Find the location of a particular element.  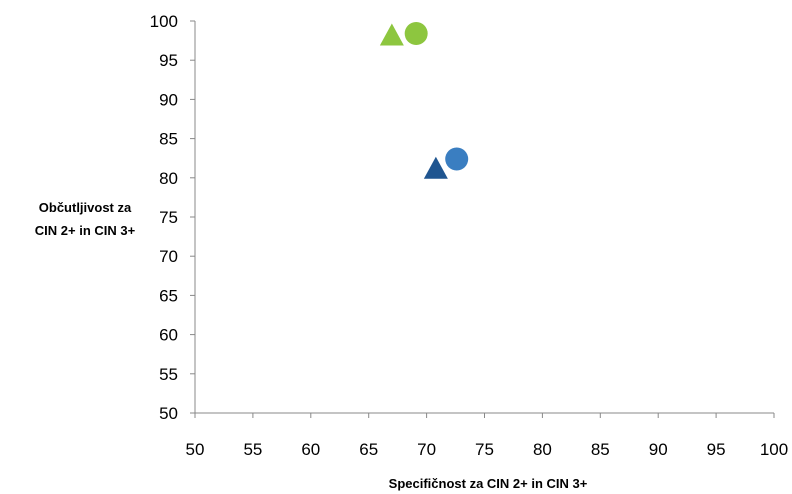

y-tick-label: 95 is located at coordinates (168, 60).